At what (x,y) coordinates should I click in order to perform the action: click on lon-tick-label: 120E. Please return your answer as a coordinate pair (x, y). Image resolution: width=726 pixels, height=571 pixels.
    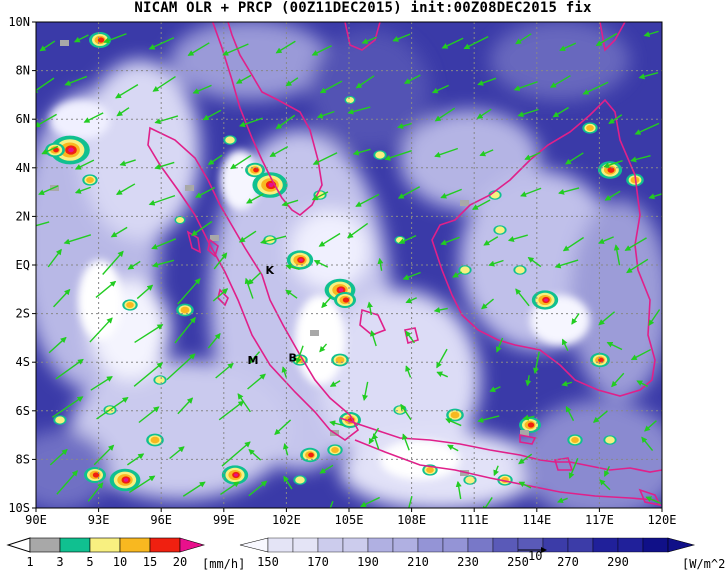
    Looking at the image, I should click on (662, 520).